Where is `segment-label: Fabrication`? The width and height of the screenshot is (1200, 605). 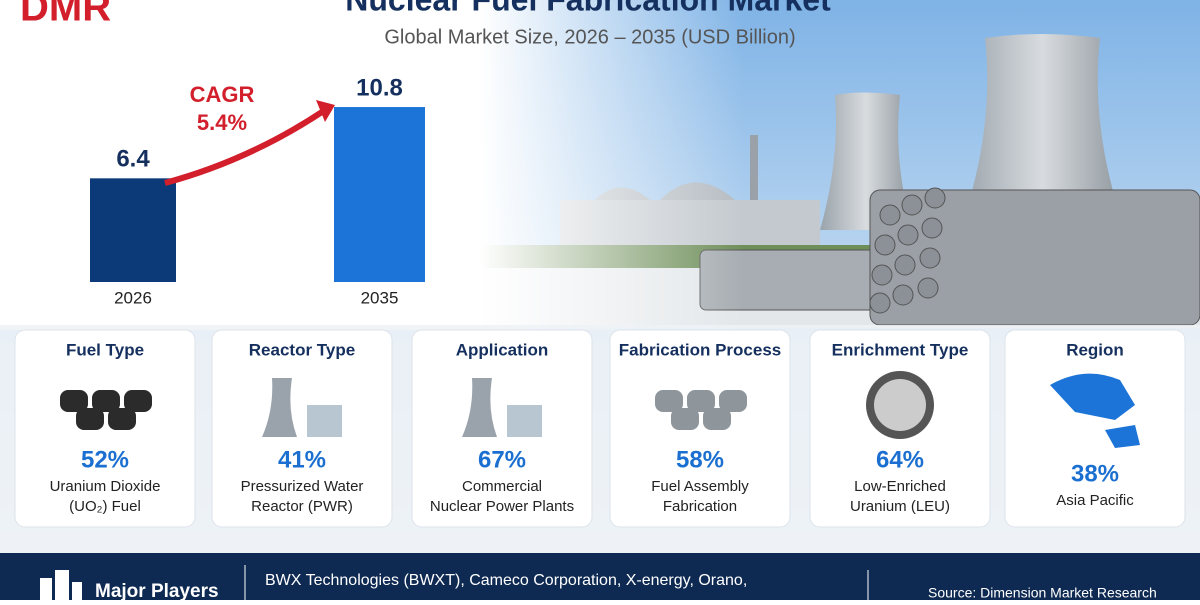 segment-label: Fabrication is located at coordinates (700, 506).